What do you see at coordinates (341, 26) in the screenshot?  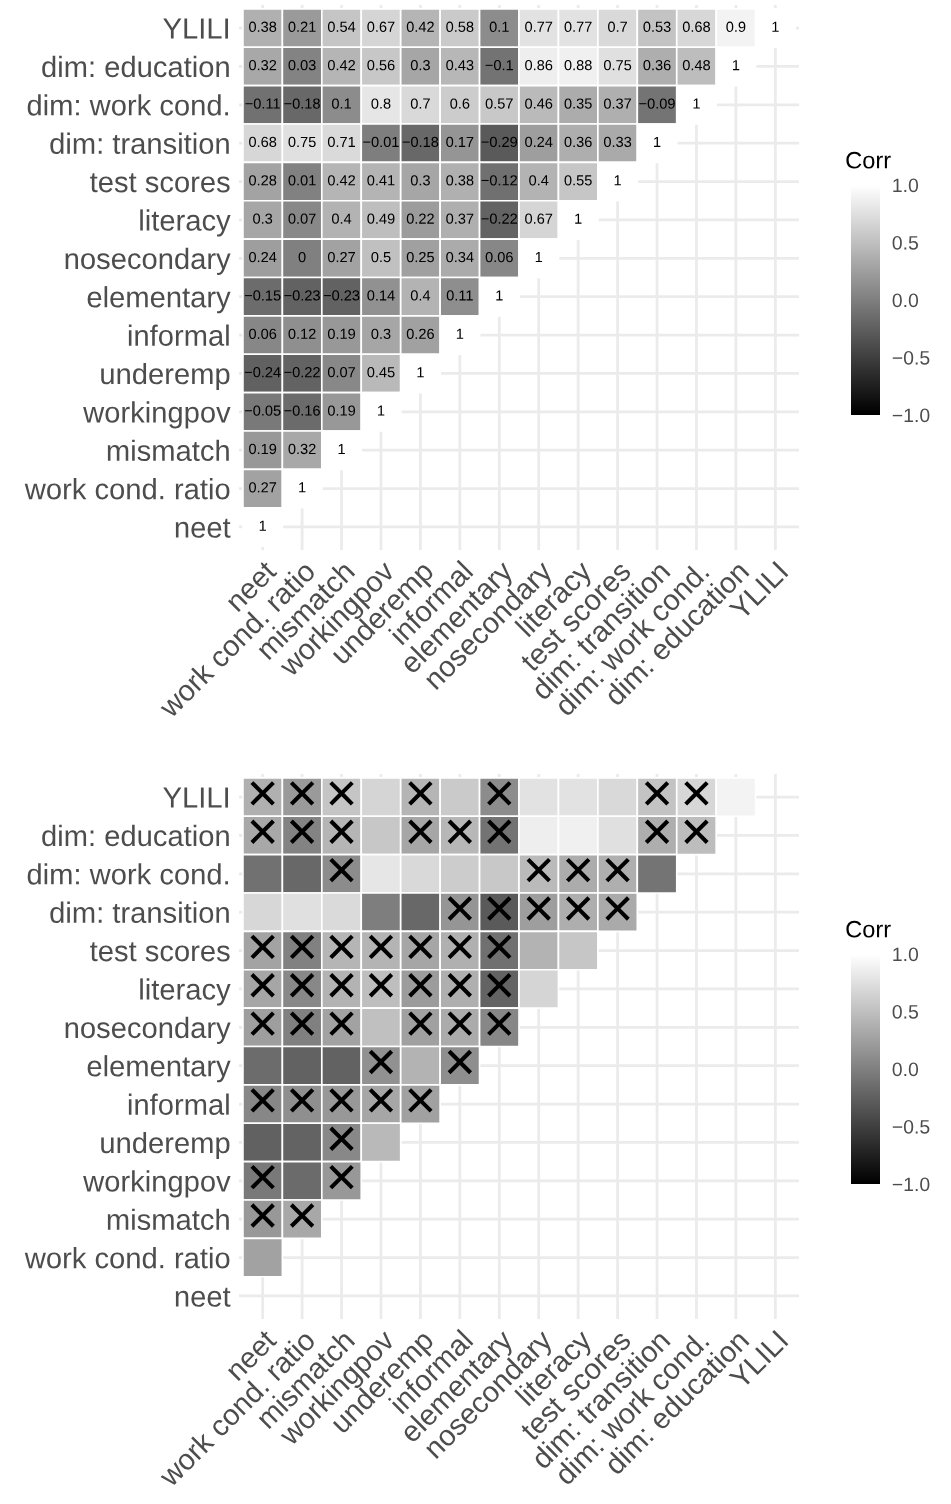 I see `data-label: 0.54` at bounding box center [341, 26].